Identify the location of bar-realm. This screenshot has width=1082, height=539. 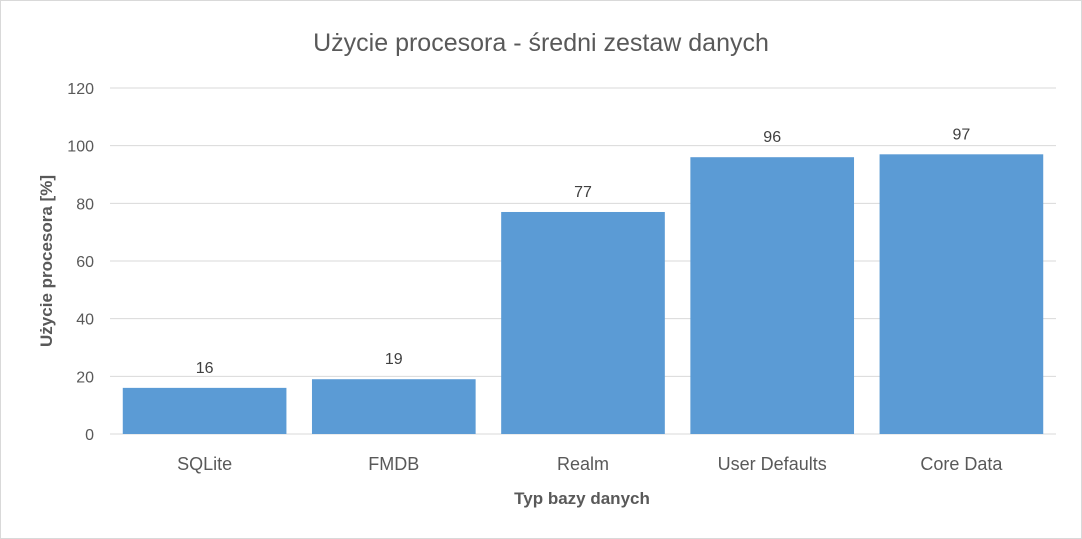
(583, 322).